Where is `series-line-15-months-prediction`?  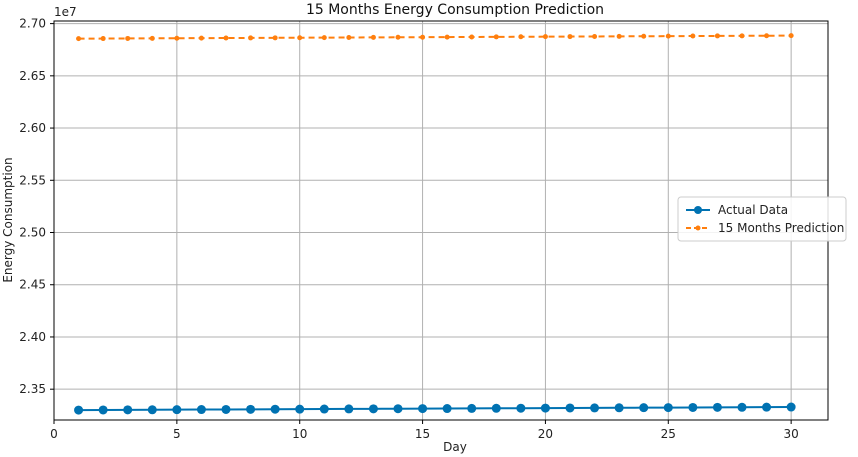
series-line-15-months-prediction is located at coordinates (435, 37).